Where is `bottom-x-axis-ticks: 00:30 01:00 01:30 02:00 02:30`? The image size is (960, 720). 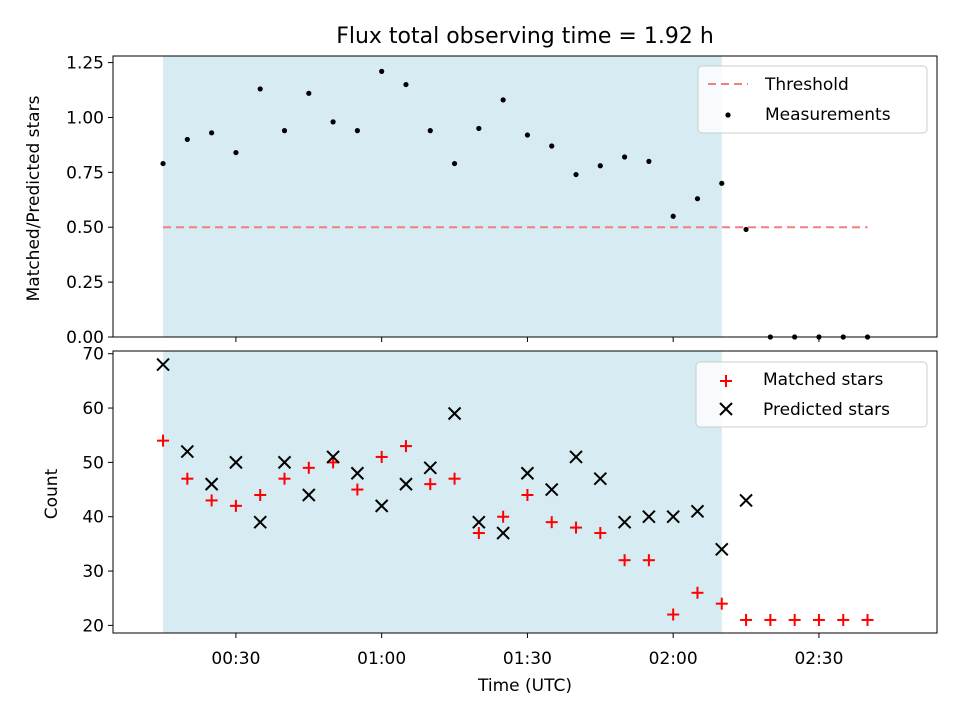 bottom-x-axis-ticks: 00:30 01:00 01:30 02:00 02:30 is located at coordinates (527, 651).